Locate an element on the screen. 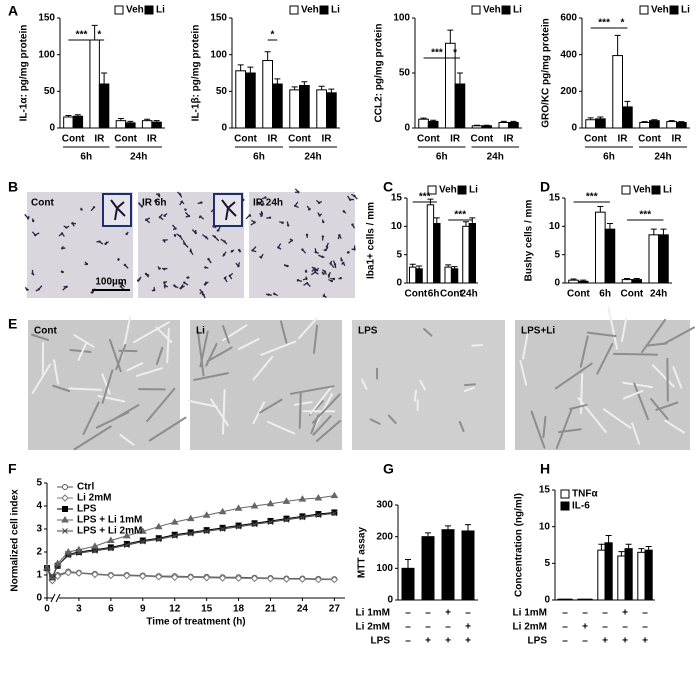 Image resolution: width=700 pixels, height=677 pixels. image-label: LPS is located at coordinates (368, 331).